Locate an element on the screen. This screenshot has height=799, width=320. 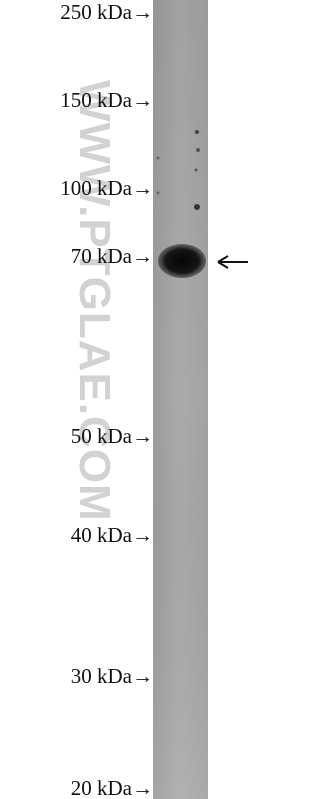
protein-band is located at coordinates (182, 261).